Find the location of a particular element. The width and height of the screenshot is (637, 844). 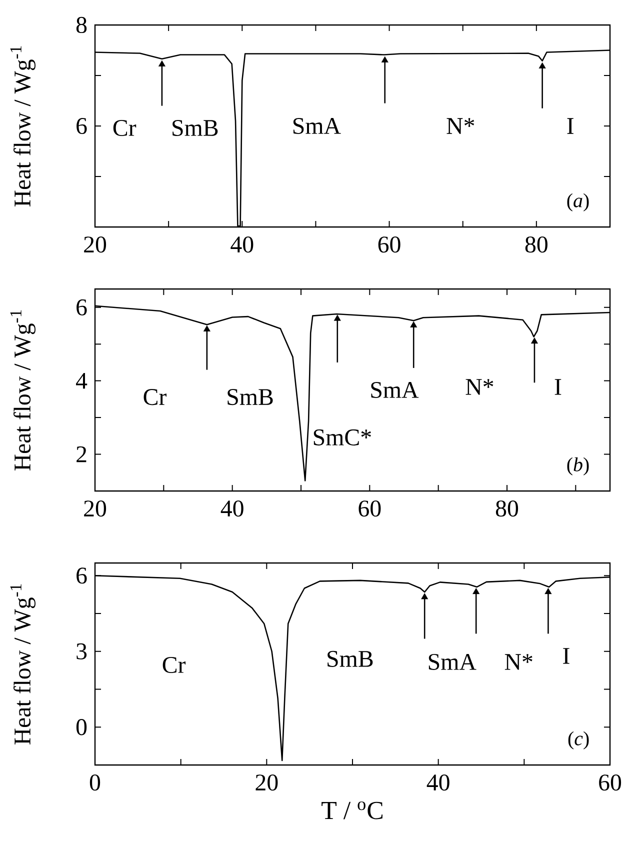

annotation: (a) is located at coordinates (578, 202).